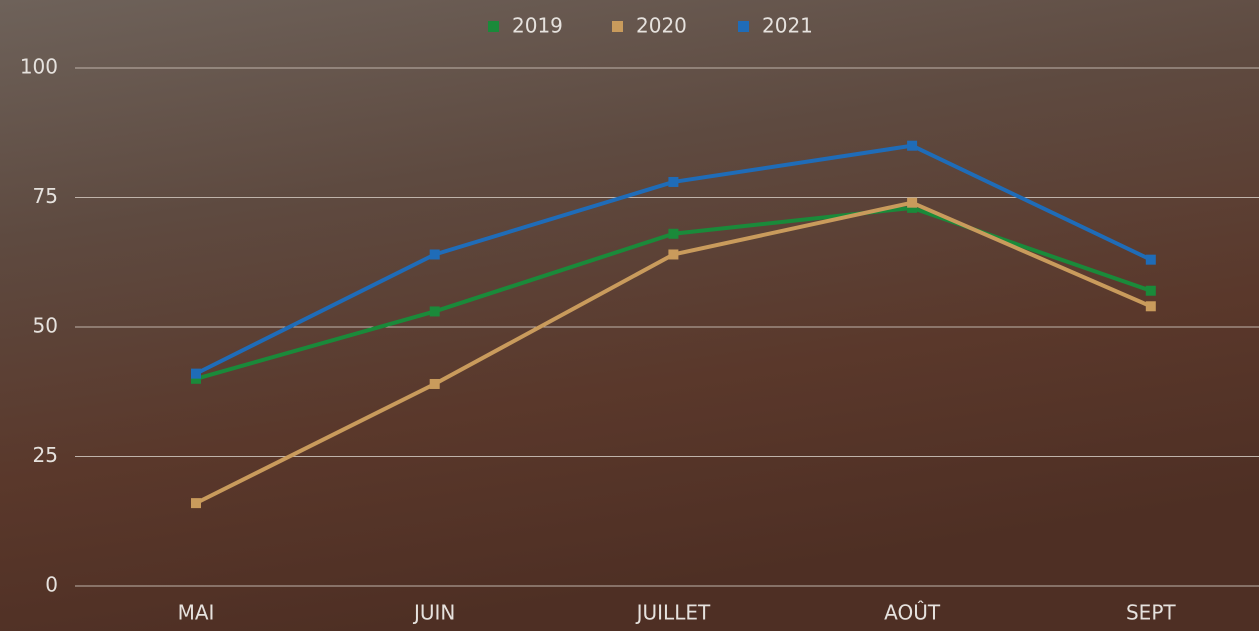 Image resolution: width=1259 pixels, height=631 pixels. Describe the element at coordinates (787, 26) in the screenshot. I see `legend-label: 2021` at that location.